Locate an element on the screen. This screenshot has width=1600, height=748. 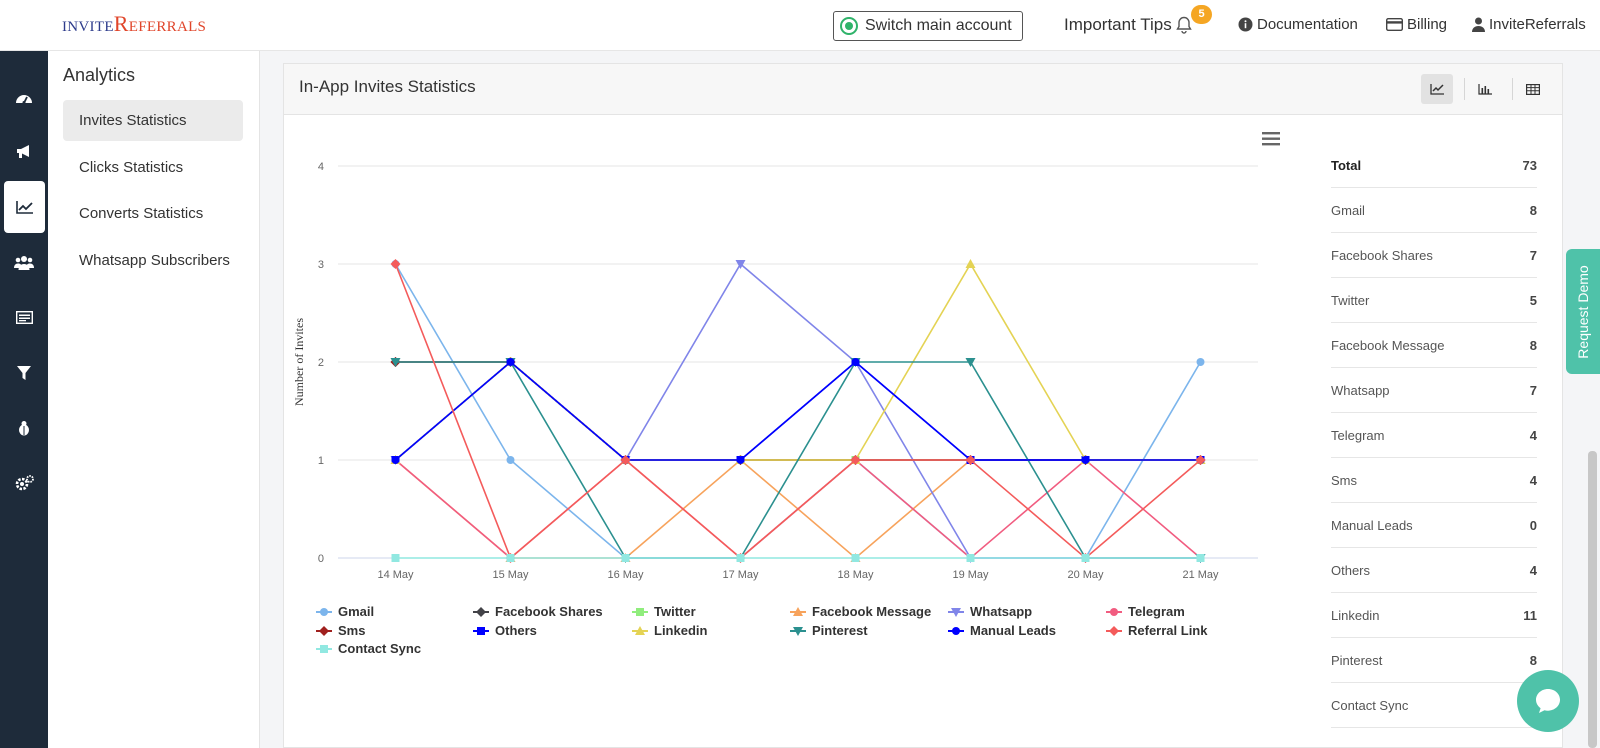
legend-item: Telegram is located at coordinates (1145, 611).